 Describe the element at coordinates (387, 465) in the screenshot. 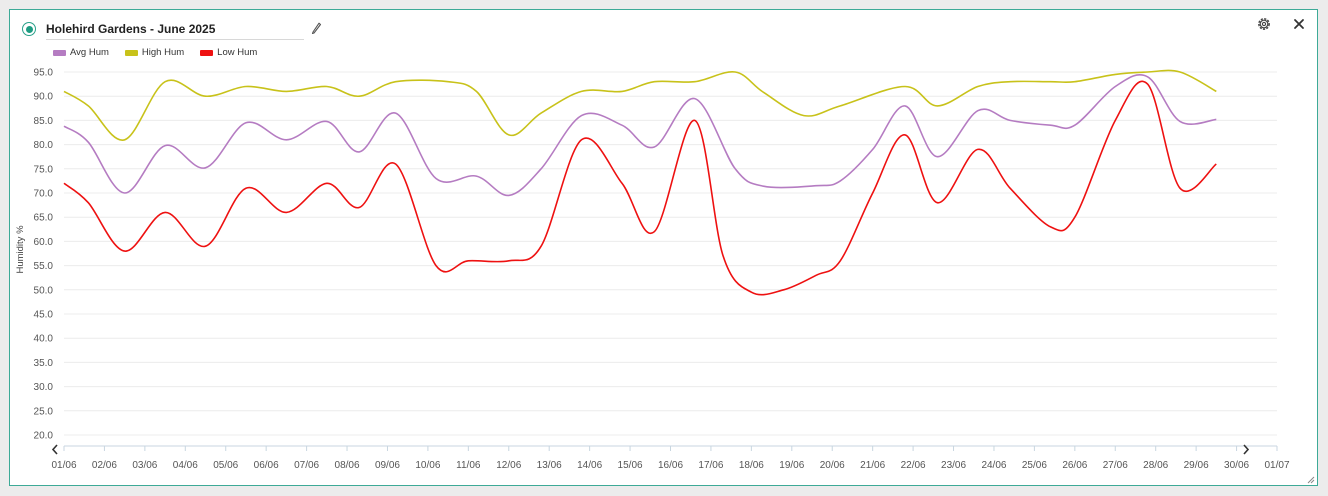

I see `x-tick-label: 09/06` at that location.